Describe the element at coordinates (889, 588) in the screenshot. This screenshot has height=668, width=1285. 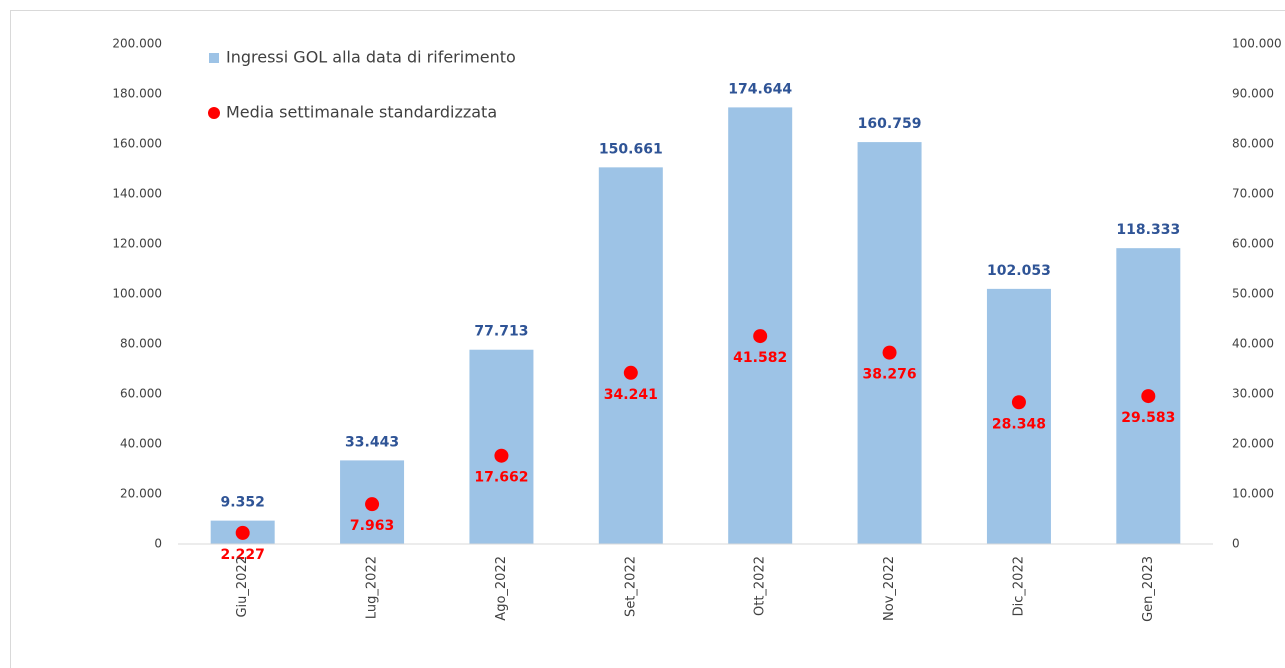
I see `x-tick-label: Nov_2022` at that location.